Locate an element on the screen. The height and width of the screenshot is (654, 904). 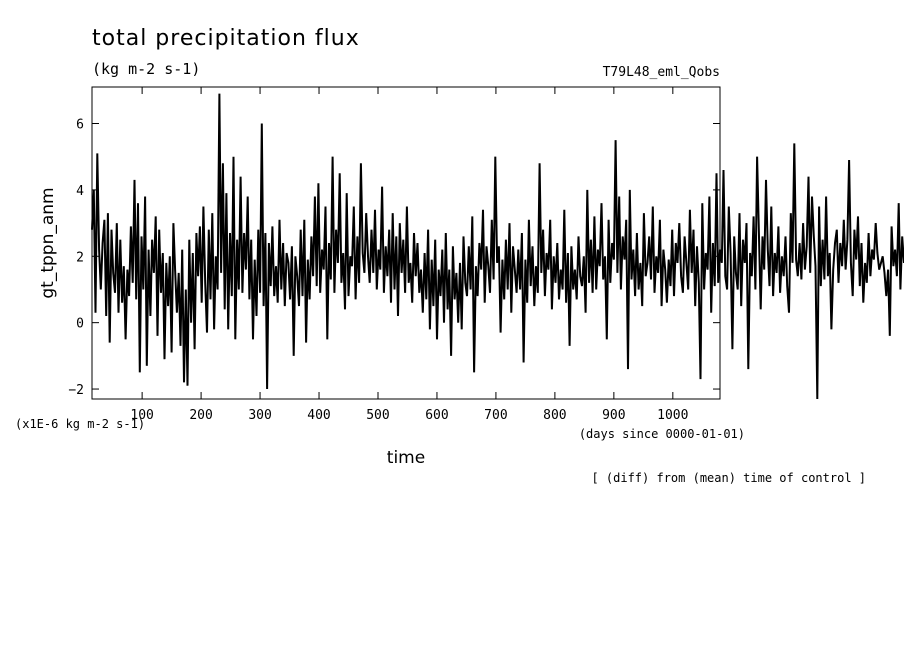
y-axis-label: gt_tppn_anm is located at coordinates (48, 242).